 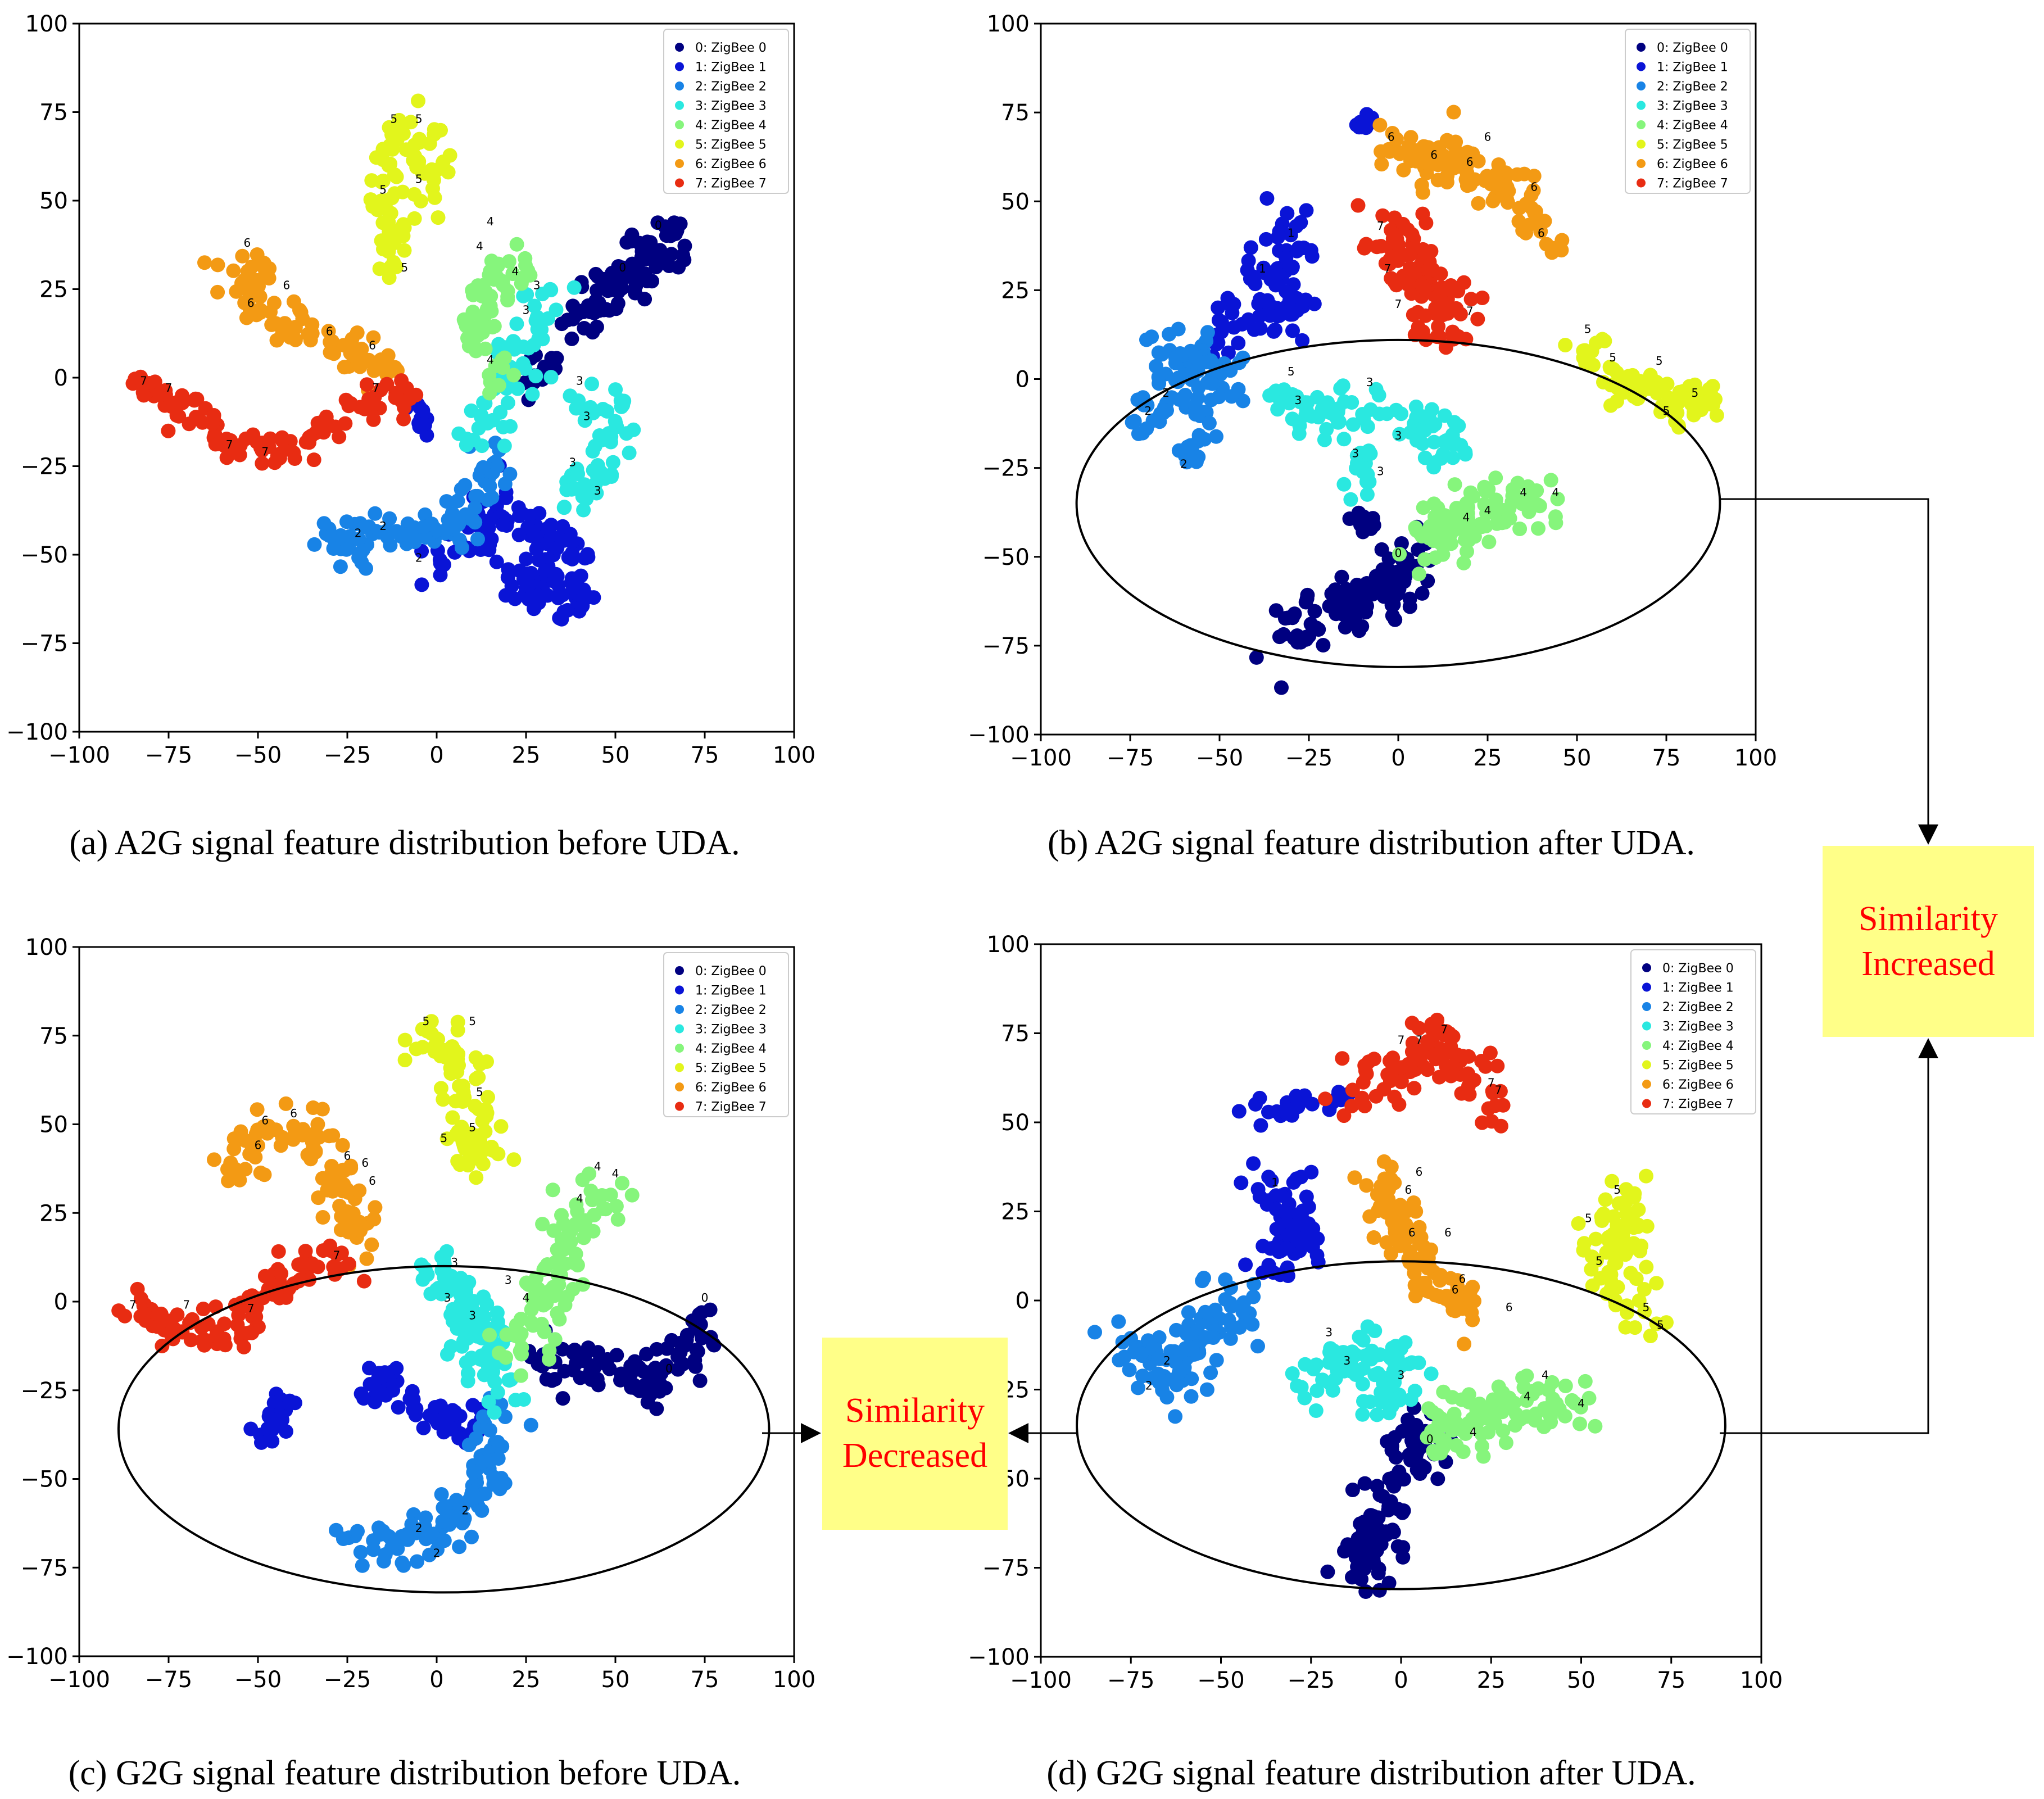 I want to click on point-label: 4, so click(x=1488, y=510).